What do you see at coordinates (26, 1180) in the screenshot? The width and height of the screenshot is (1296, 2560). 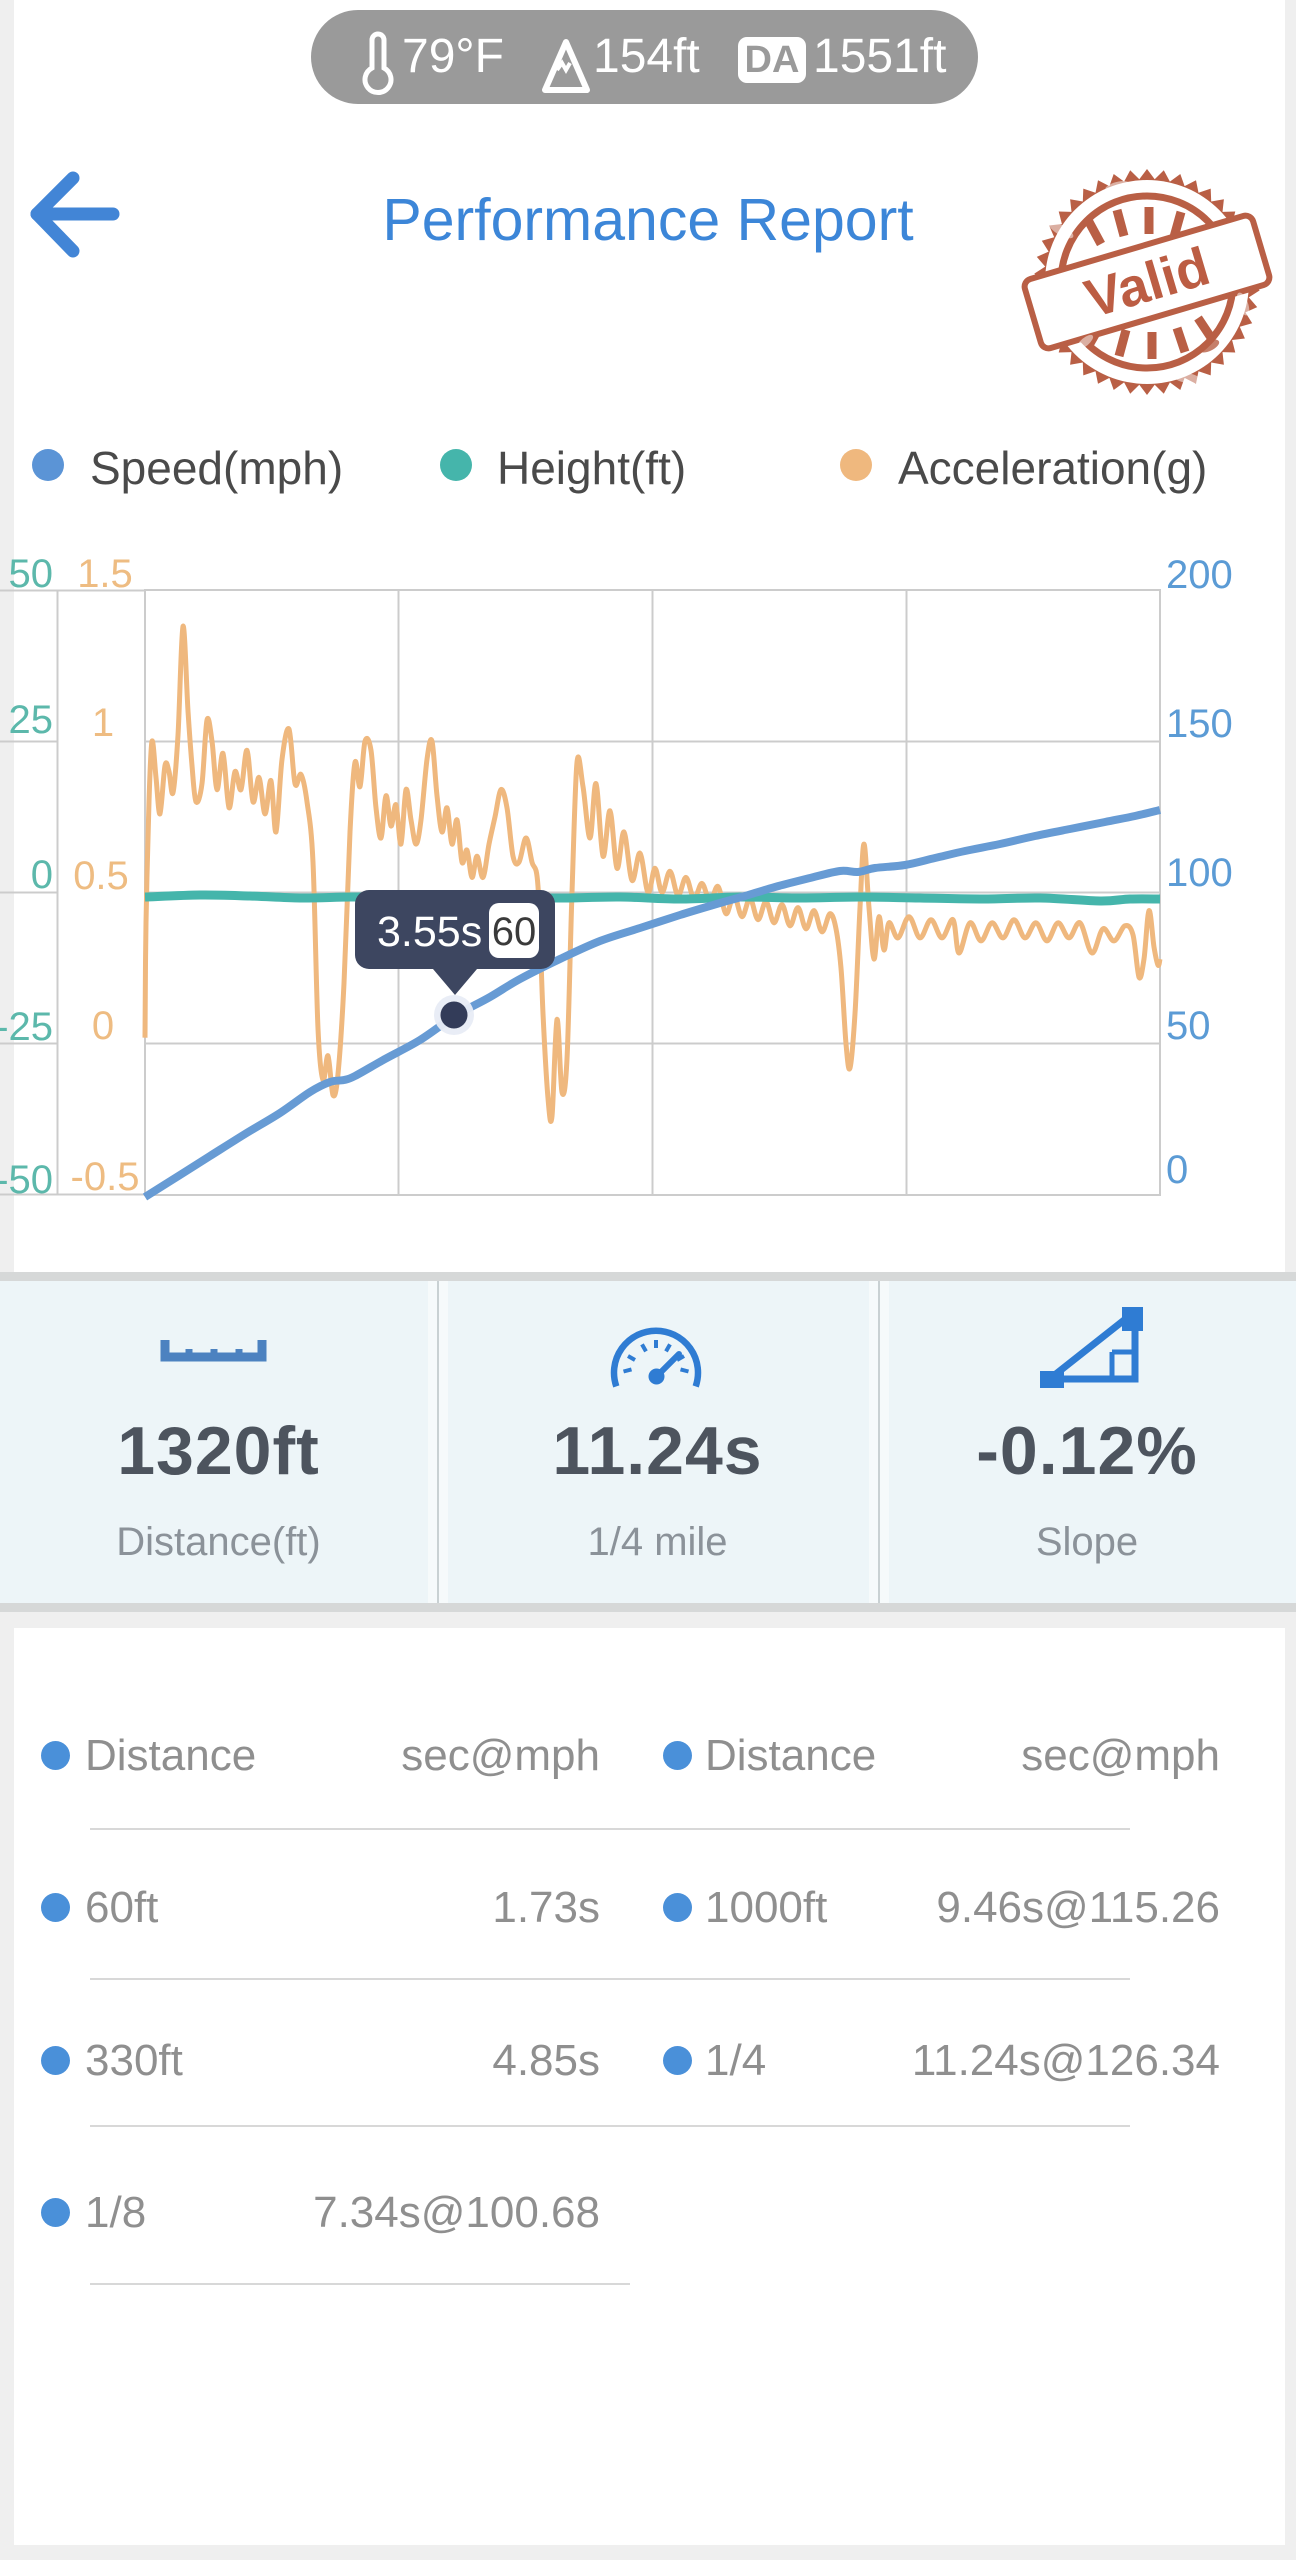 I see `svg-text: -50` at bounding box center [26, 1180].